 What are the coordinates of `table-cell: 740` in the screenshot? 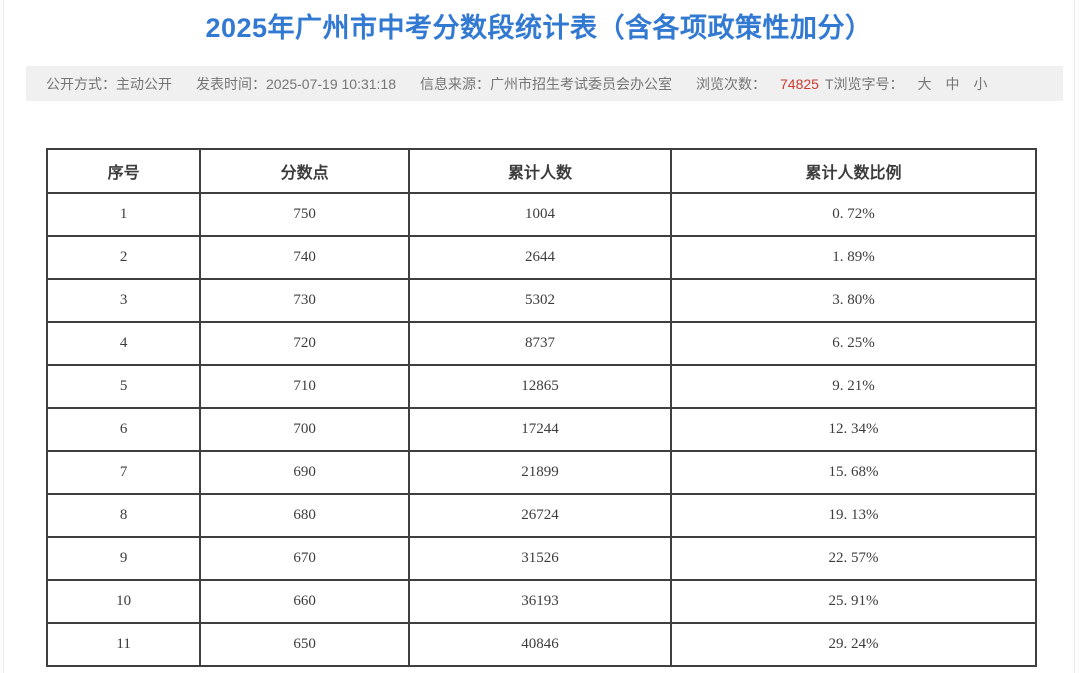 It's located at (304, 257).